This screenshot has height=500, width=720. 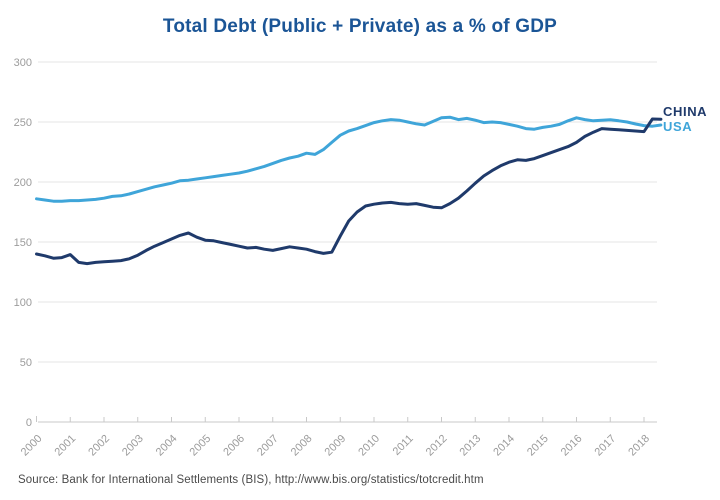 I want to click on y-axis-tick-labels: 0 50 100 150 200 250 300, so click(x=23, y=243).